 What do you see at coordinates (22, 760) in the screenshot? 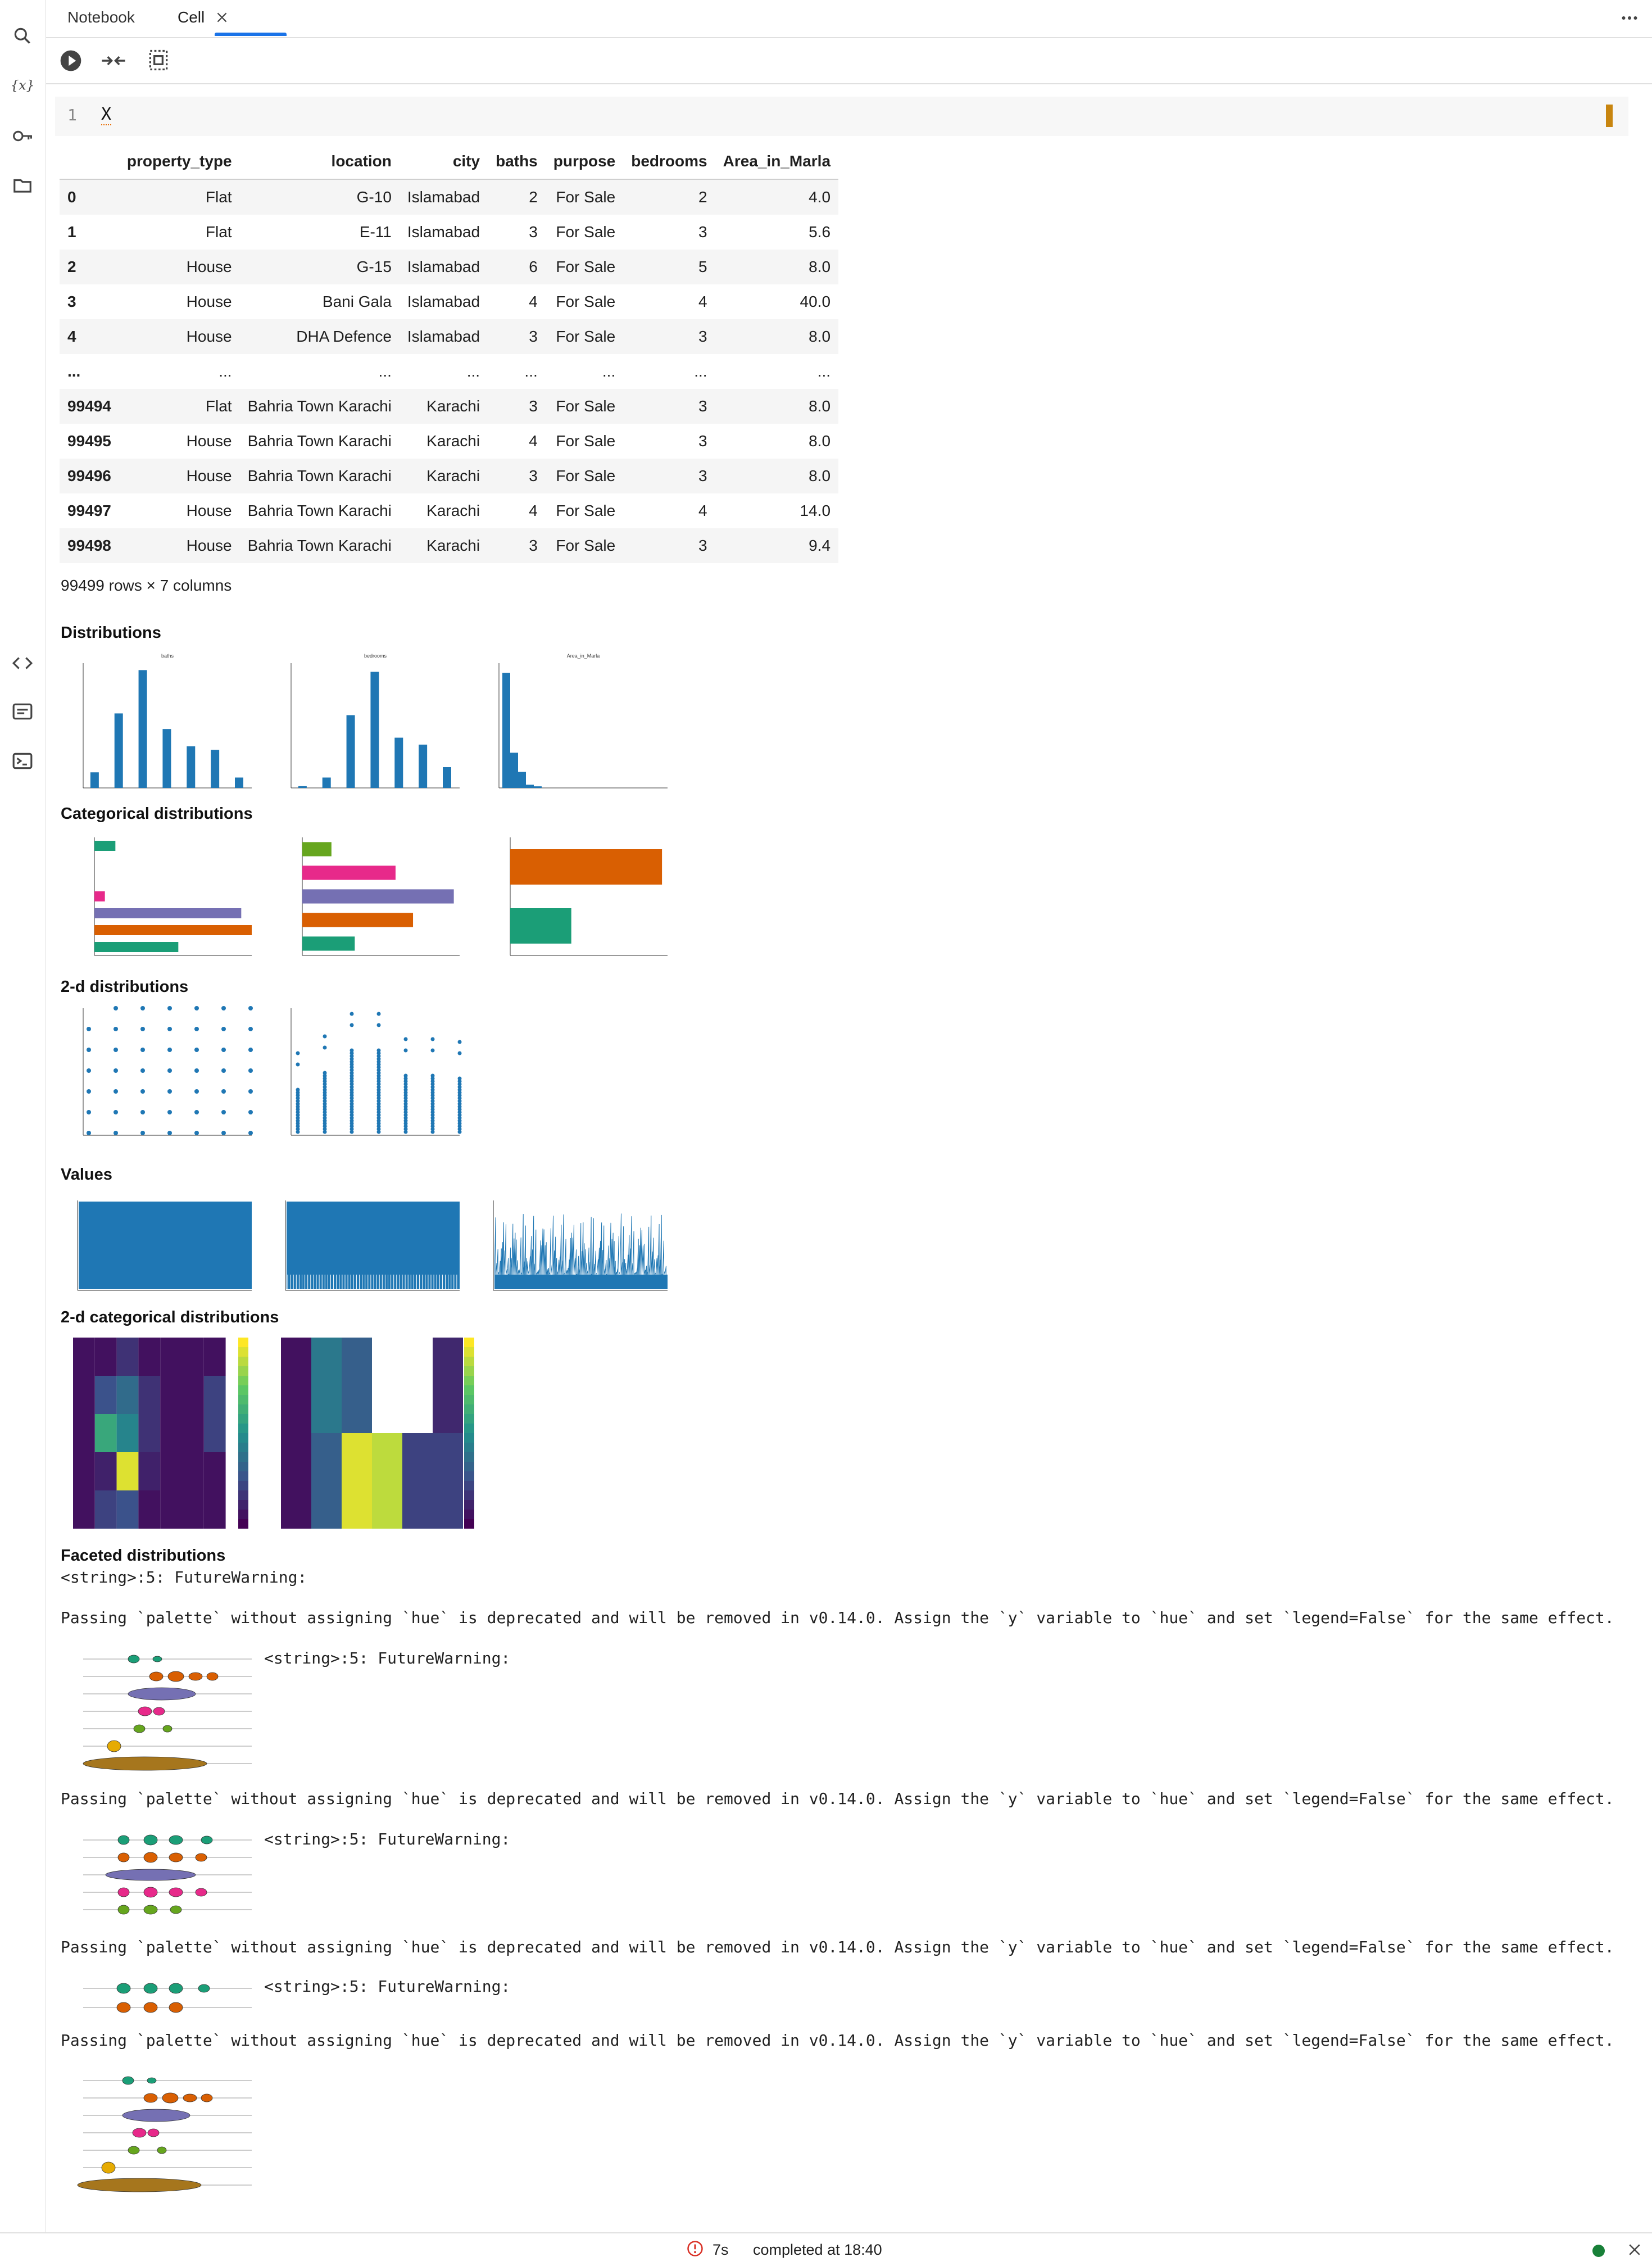
I see `terminal-icon` at bounding box center [22, 760].